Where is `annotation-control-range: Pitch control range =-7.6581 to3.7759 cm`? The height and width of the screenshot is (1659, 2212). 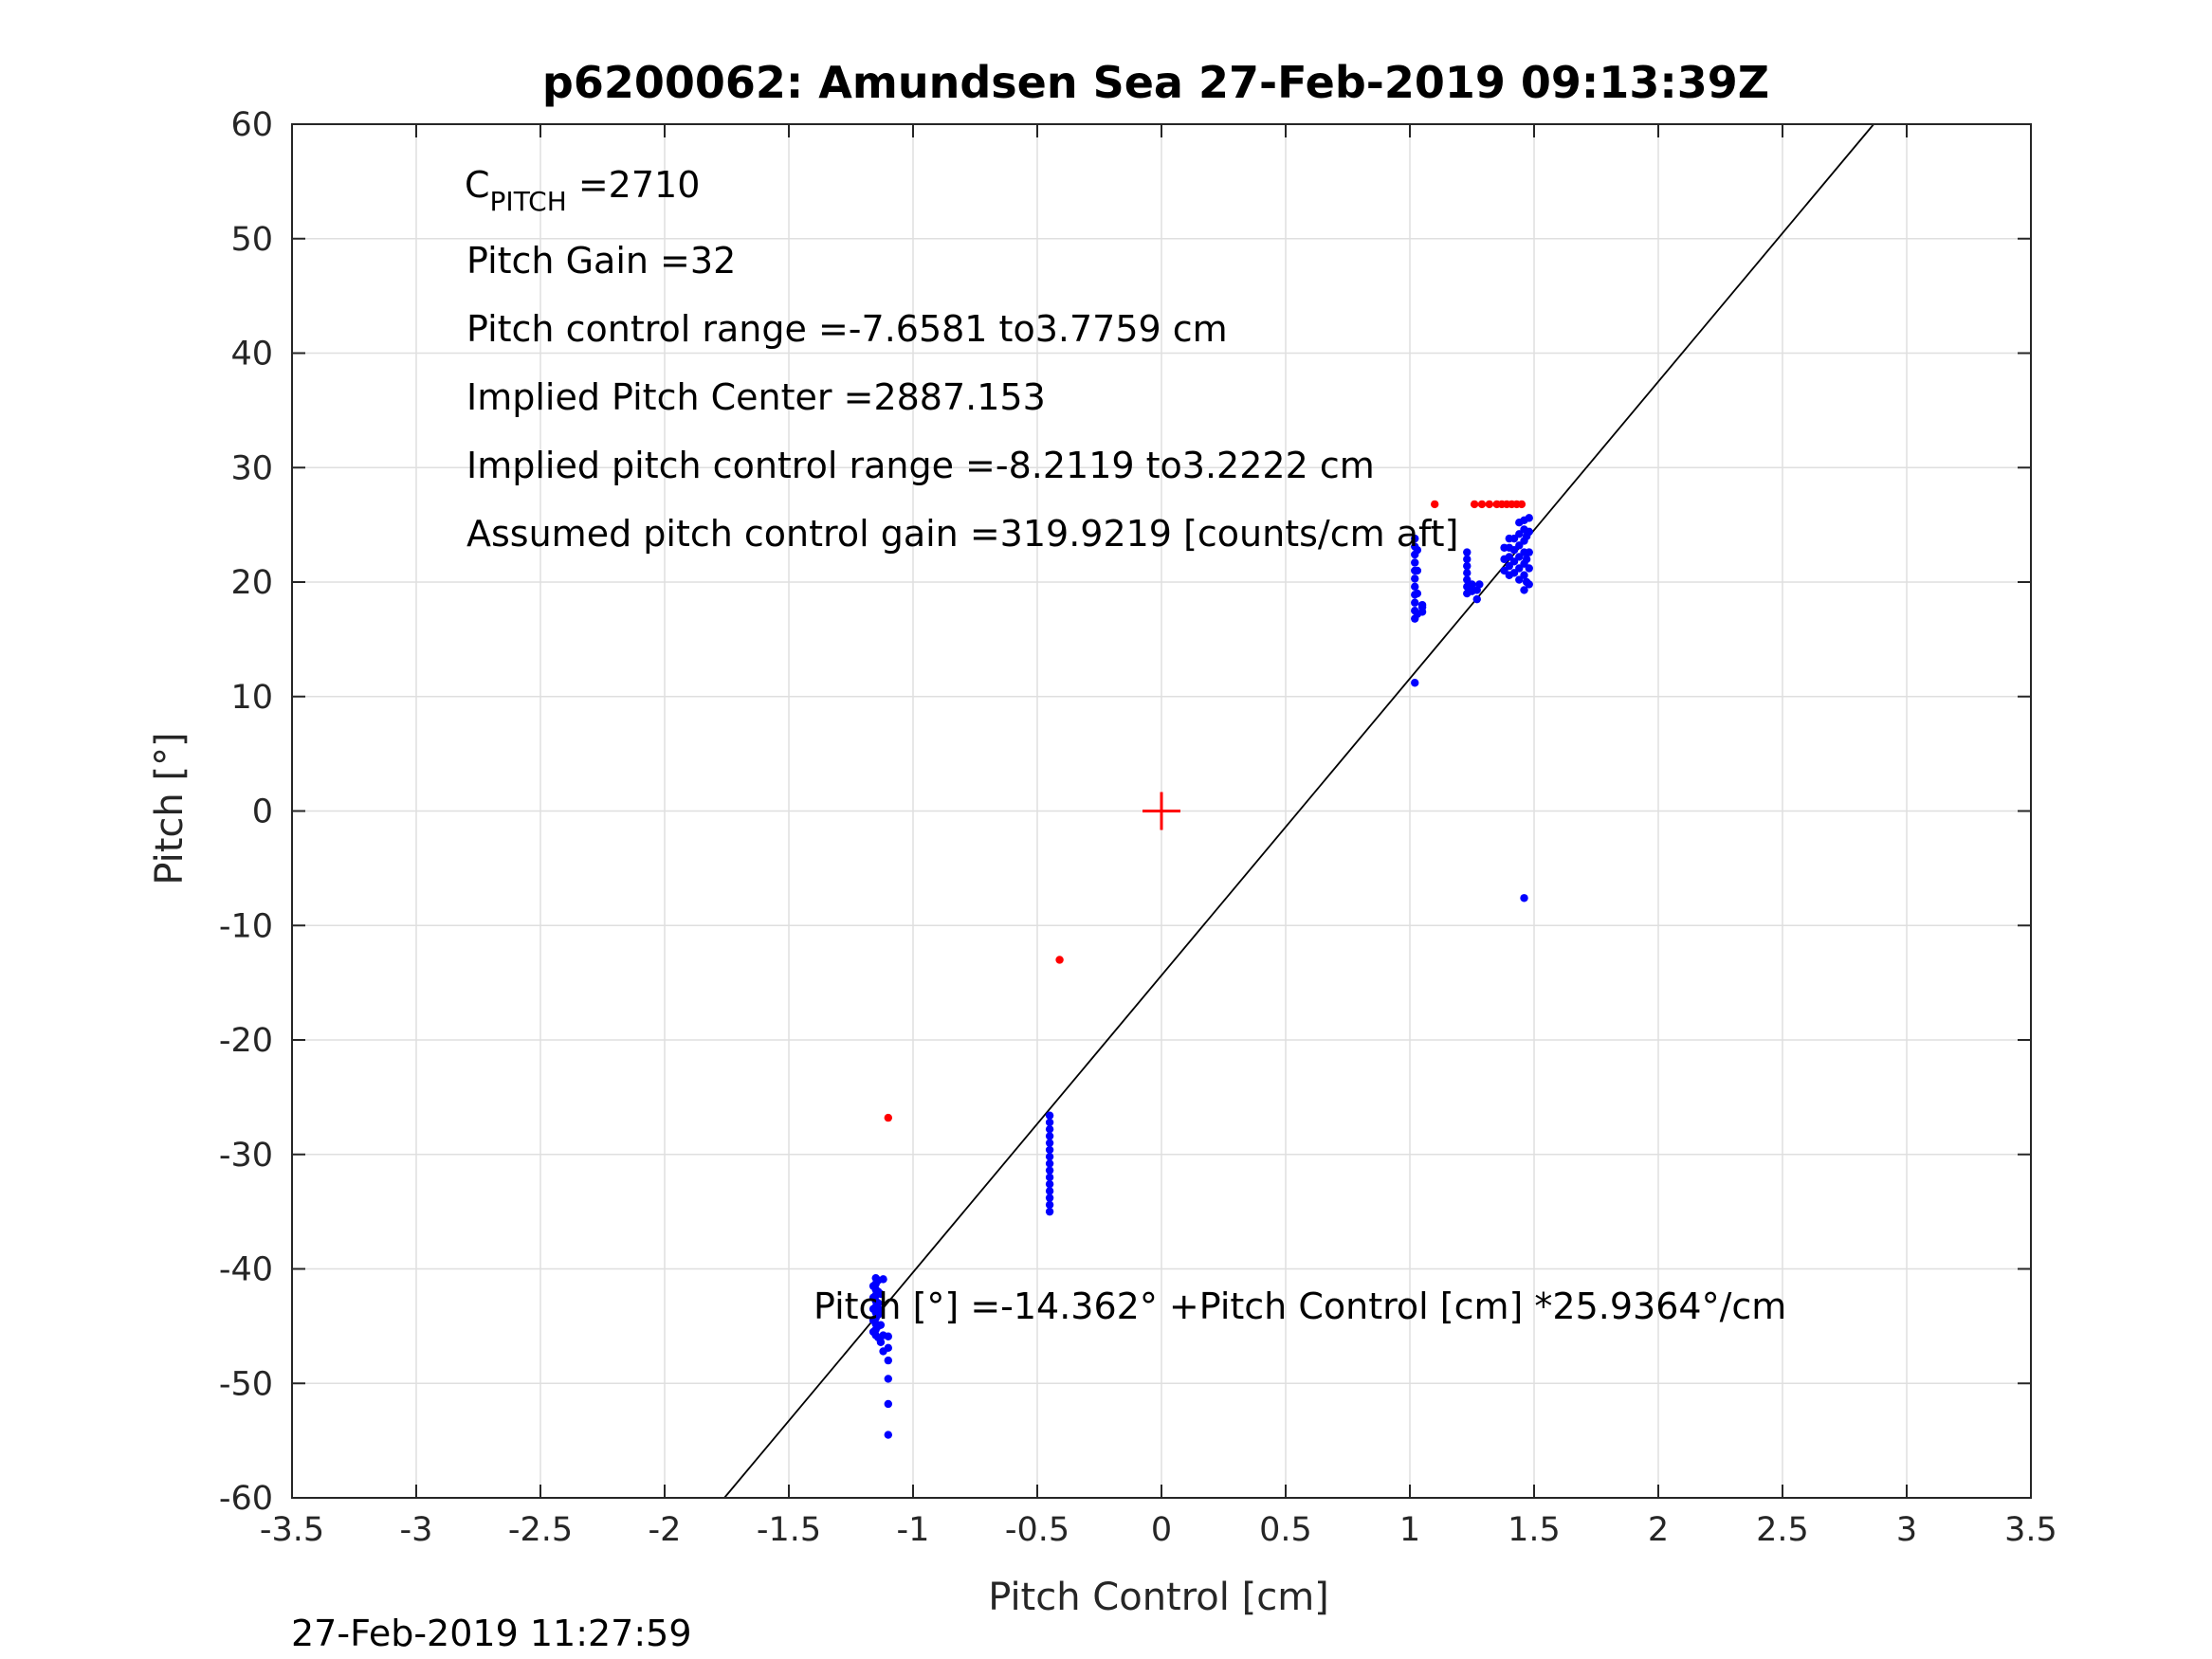 annotation-control-range: Pitch control range =-7.6581 to3.7759 cm is located at coordinates (847, 329).